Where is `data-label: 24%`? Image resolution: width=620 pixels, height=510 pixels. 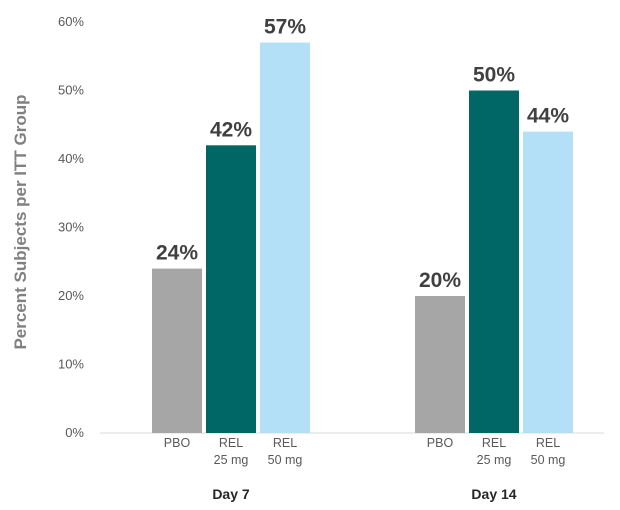
data-label: 24% is located at coordinates (177, 253).